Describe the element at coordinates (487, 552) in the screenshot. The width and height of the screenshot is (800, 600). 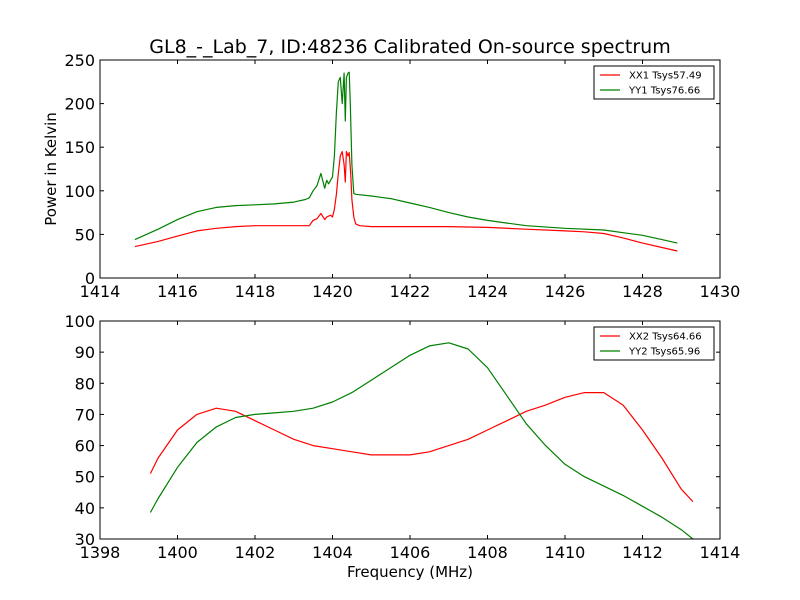
I see `x-tick-label: 1408` at that location.